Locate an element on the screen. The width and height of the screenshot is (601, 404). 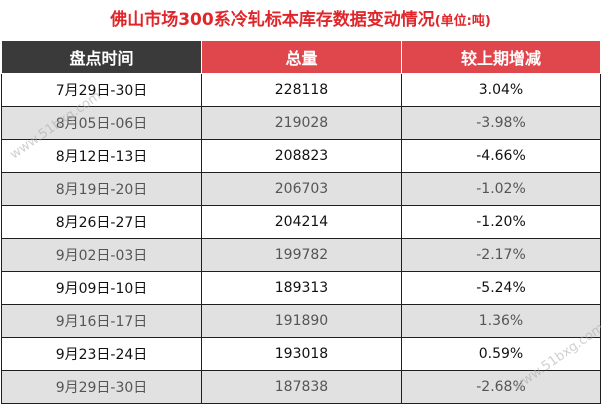
table-row: 9月02日-03日 199782 -2.17% is located at coordinates (301, 255).